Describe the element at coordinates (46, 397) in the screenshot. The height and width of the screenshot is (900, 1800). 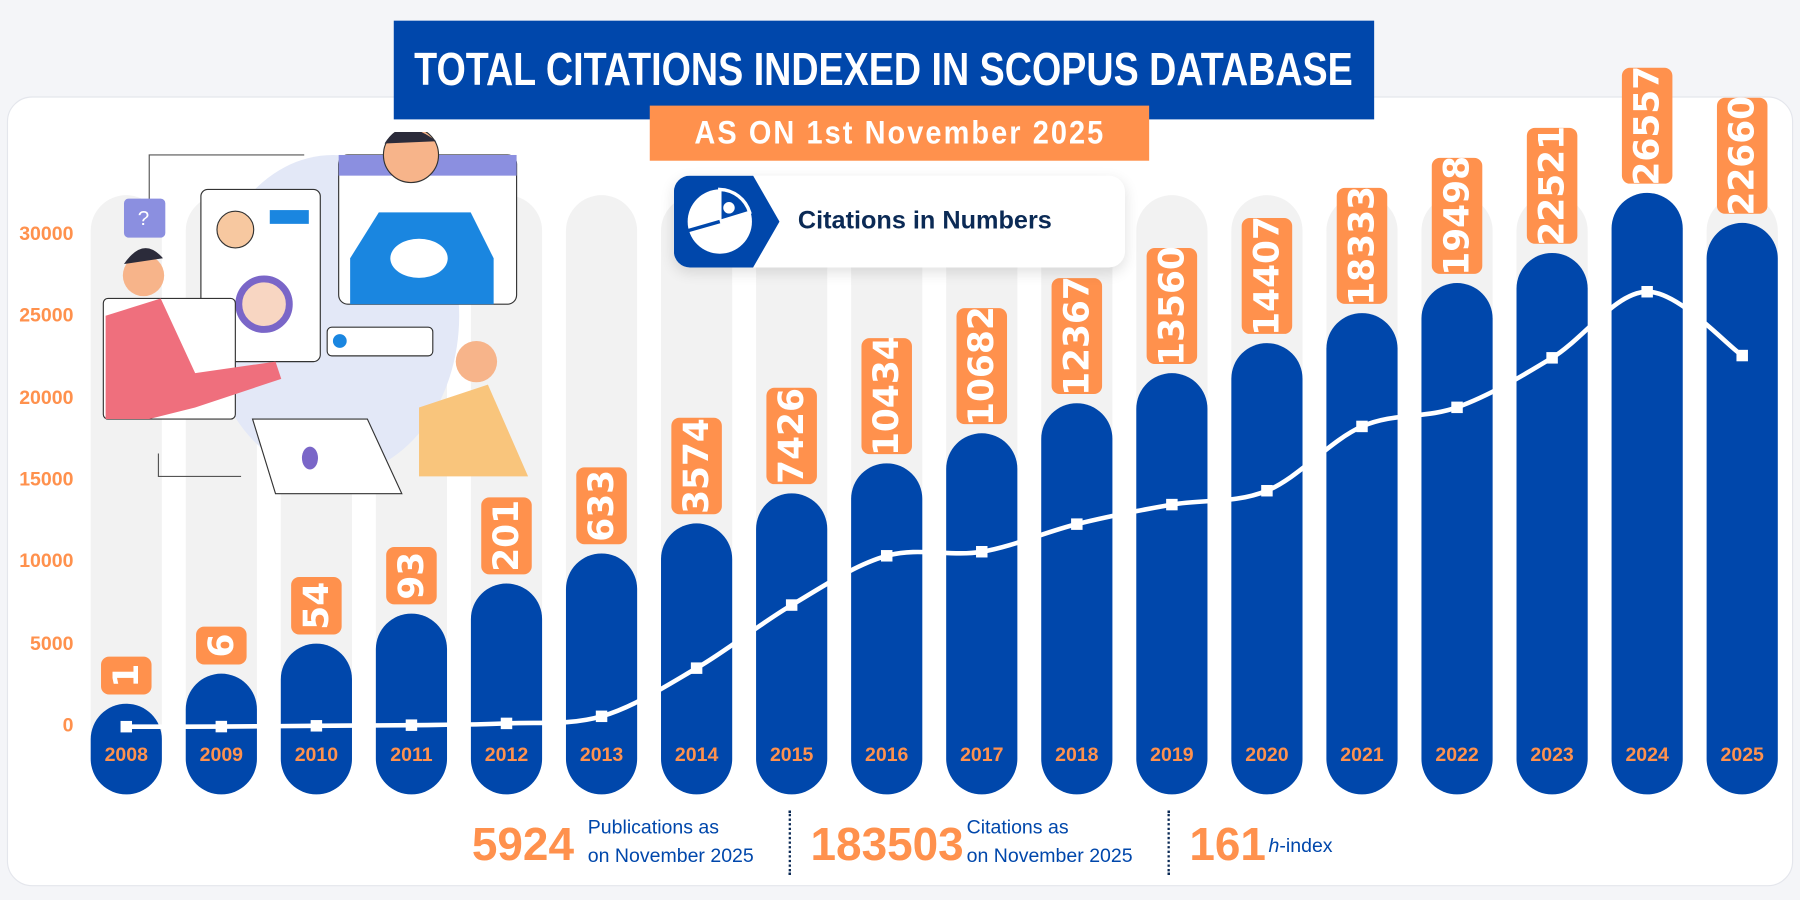
I see `y-tick-label: 20000` at that location.